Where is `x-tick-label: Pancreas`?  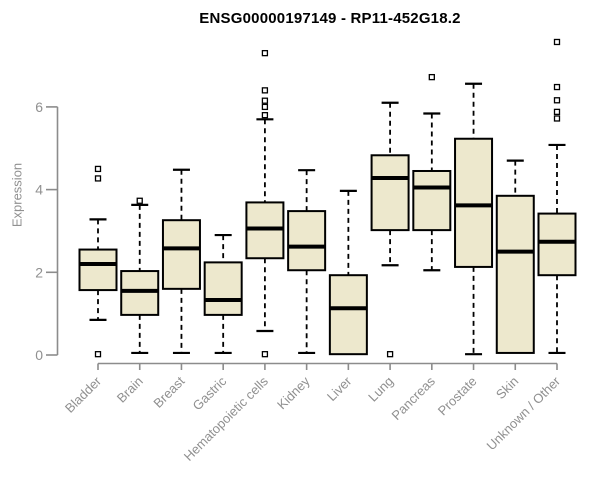
x-tick-label: Pancreas is located at coordinates (413, 398).